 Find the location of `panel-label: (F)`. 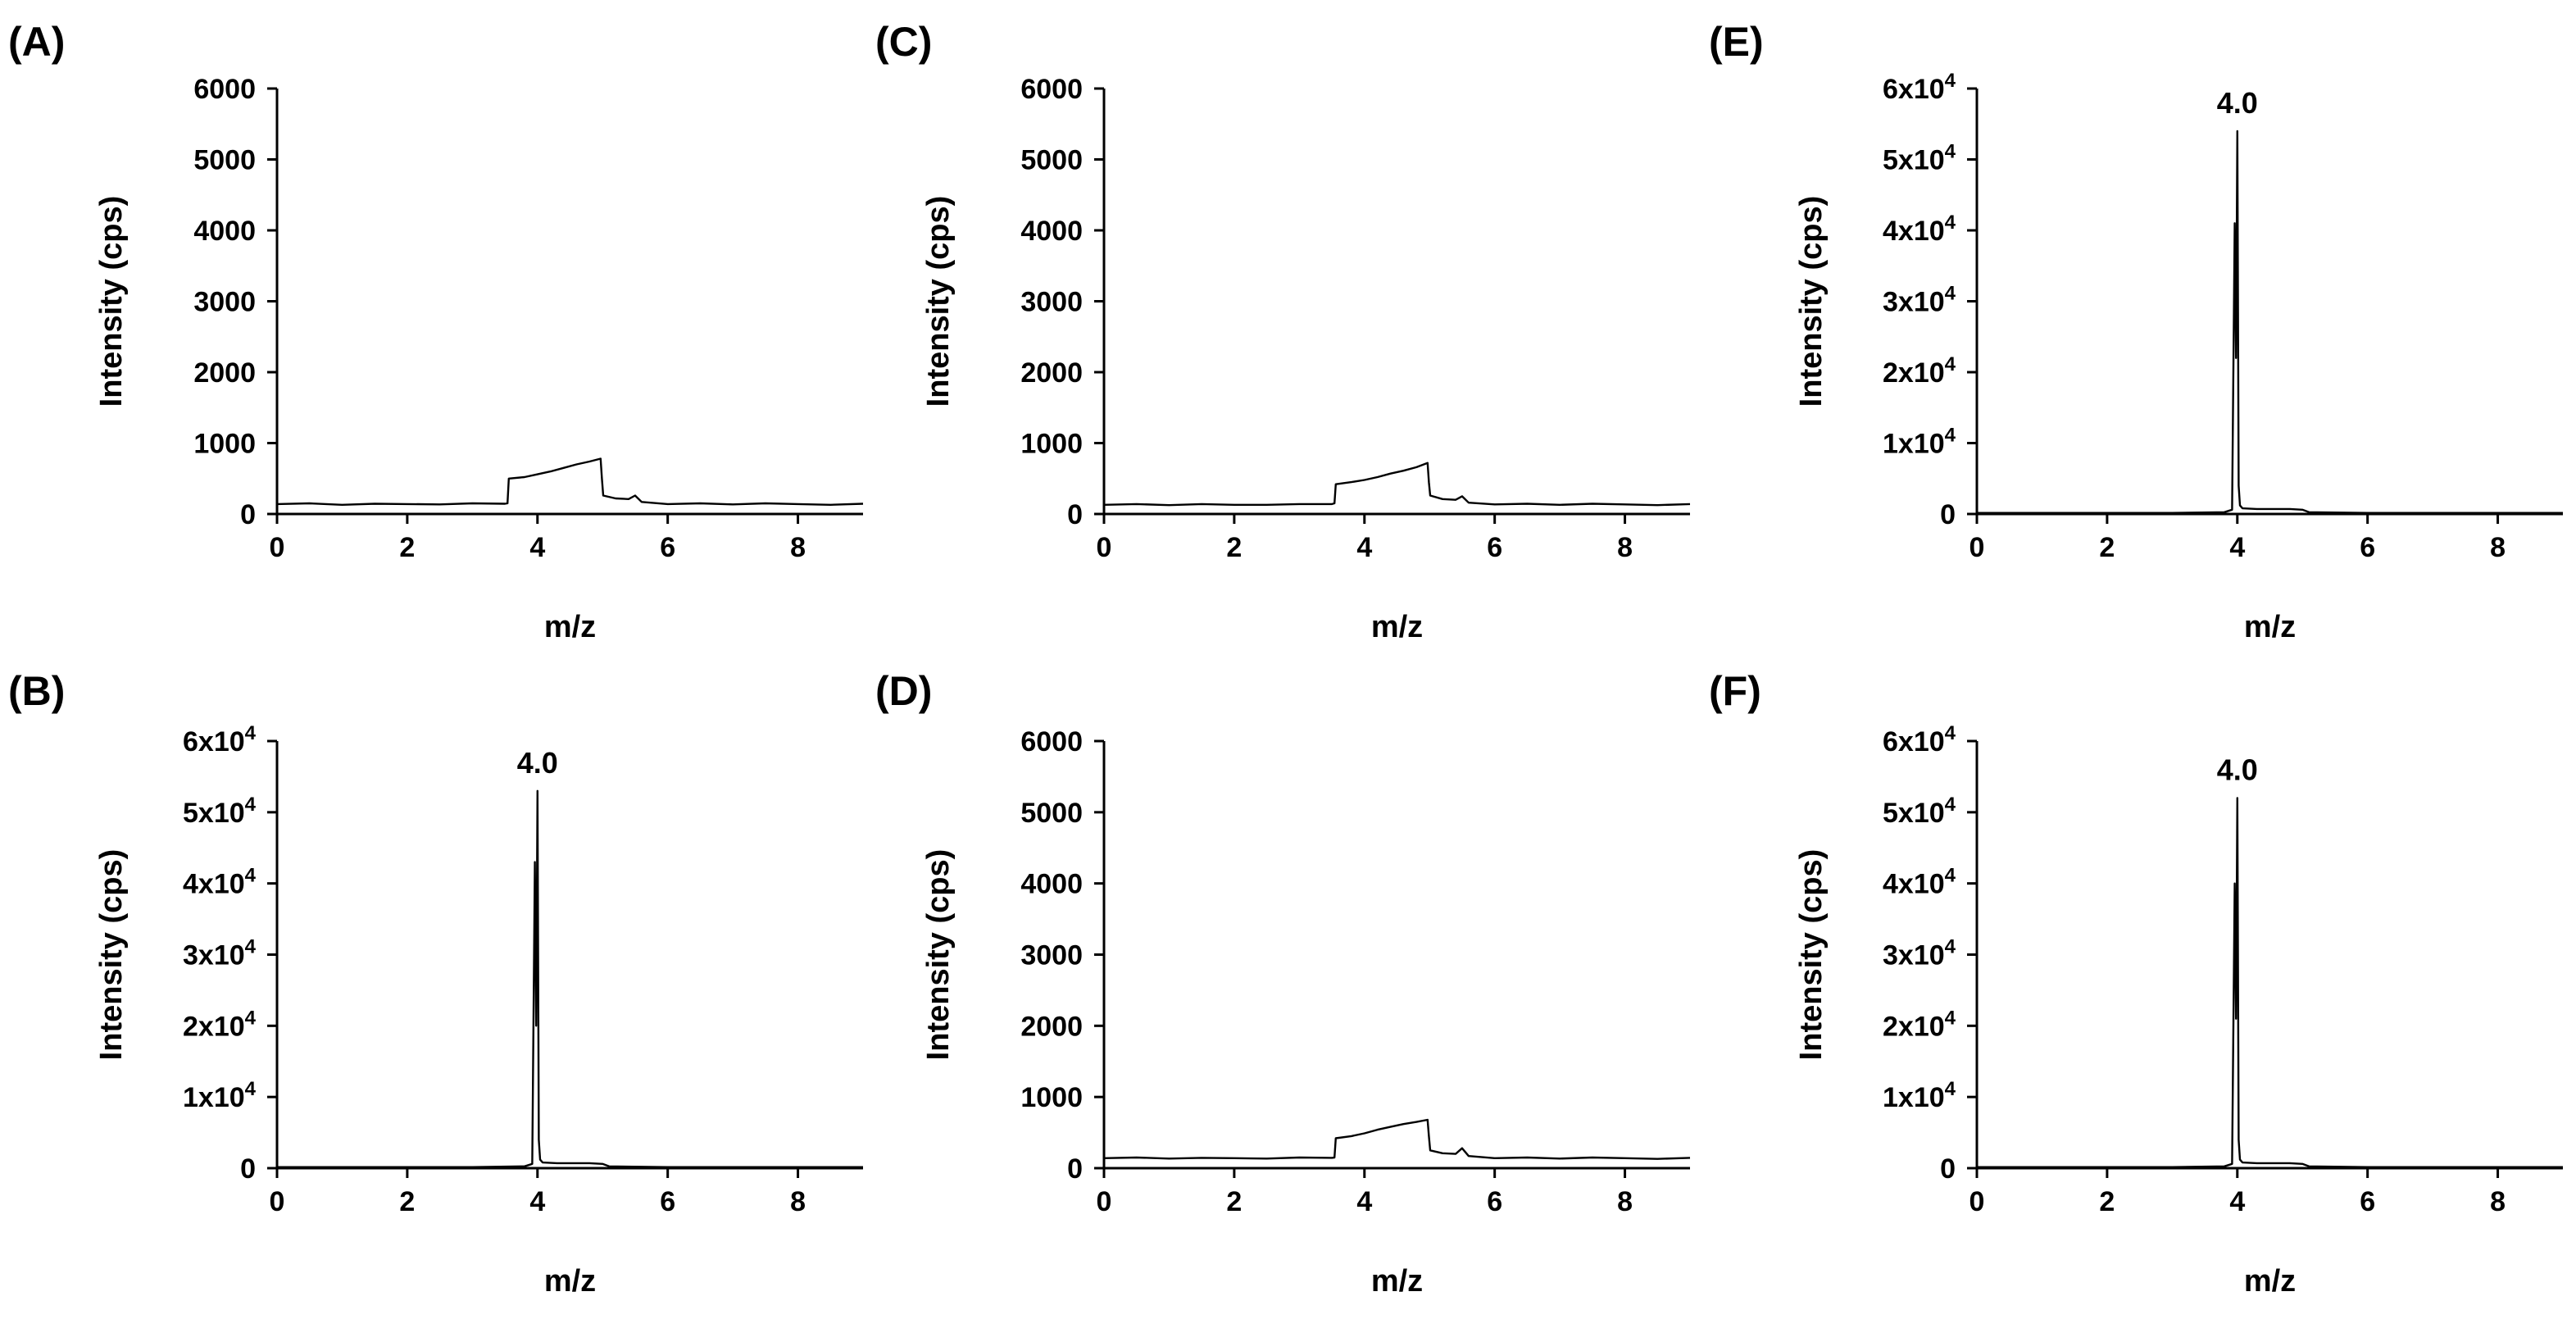

panel-label: (F) is located at coordinates (1735, 691).